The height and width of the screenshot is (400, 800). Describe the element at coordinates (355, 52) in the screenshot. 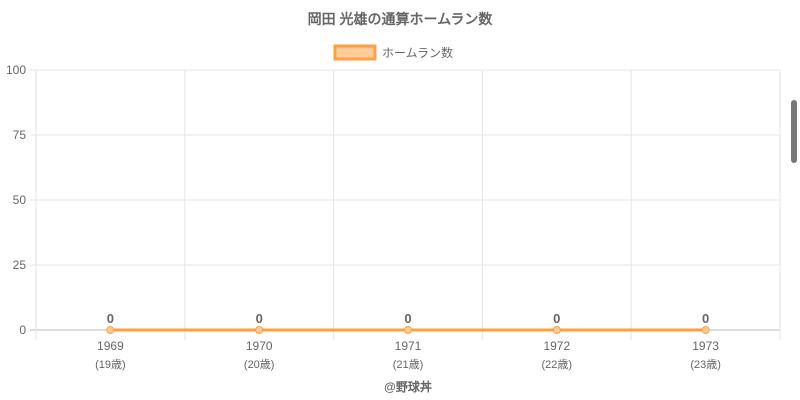

I see `legend-swatch` at that location.